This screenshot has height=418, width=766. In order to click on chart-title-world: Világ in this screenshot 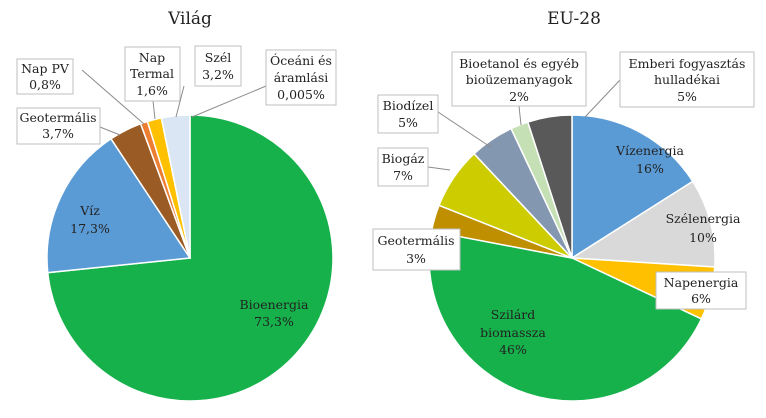, I will do `click(189, 19)`.